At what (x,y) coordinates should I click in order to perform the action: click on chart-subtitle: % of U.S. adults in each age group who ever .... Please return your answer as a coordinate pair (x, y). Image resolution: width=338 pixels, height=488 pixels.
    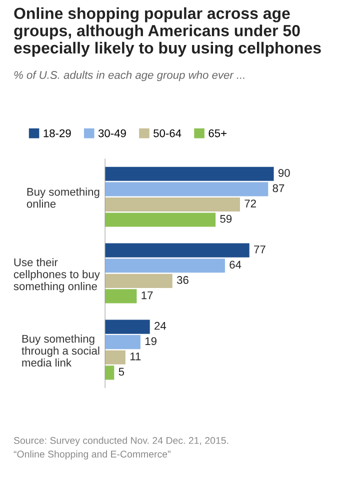
    Looking at the image, I should click on (129, 76).